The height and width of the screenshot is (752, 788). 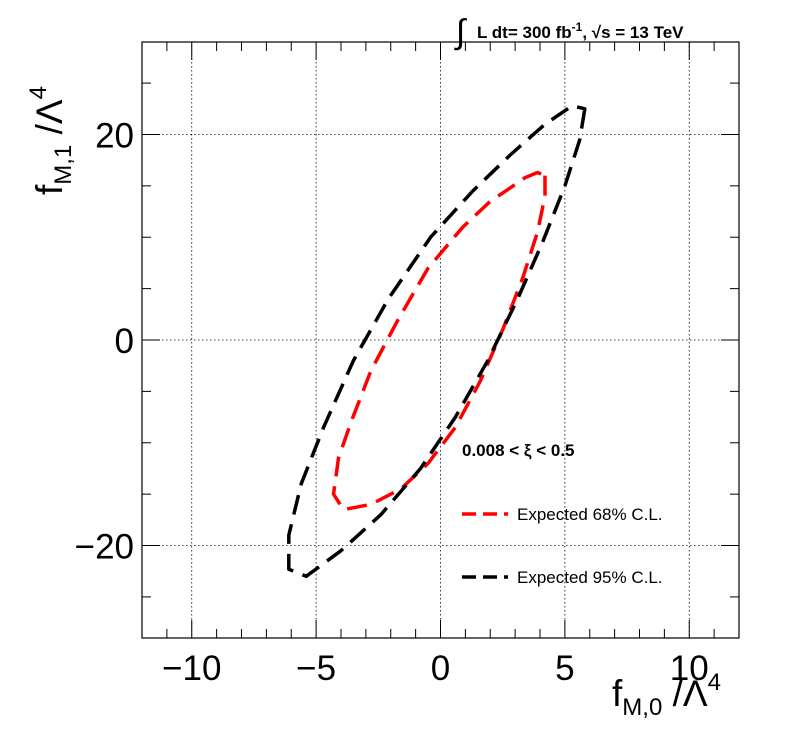 I want to click on xi-cut-label: 0.008 < ξ < 0.5, so click(x=518, y=450).